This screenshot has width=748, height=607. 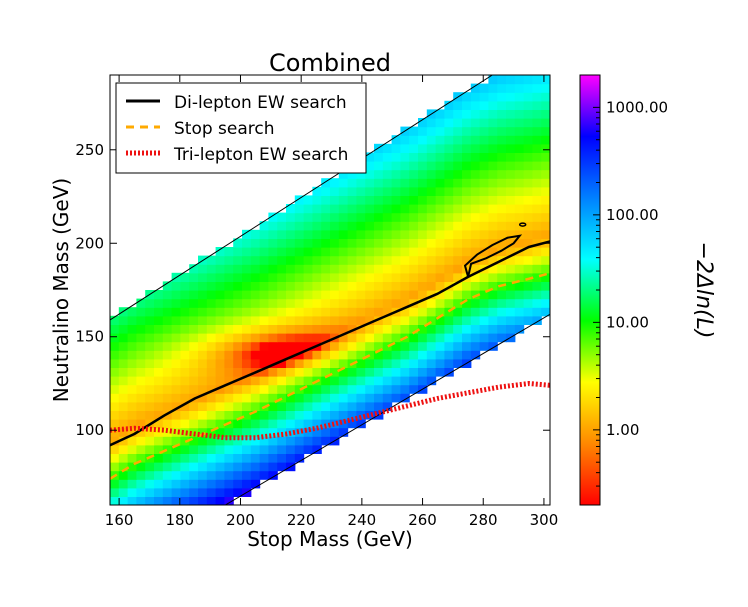 I want to click on x-tick-label: 220, so click(x=301, y=520).